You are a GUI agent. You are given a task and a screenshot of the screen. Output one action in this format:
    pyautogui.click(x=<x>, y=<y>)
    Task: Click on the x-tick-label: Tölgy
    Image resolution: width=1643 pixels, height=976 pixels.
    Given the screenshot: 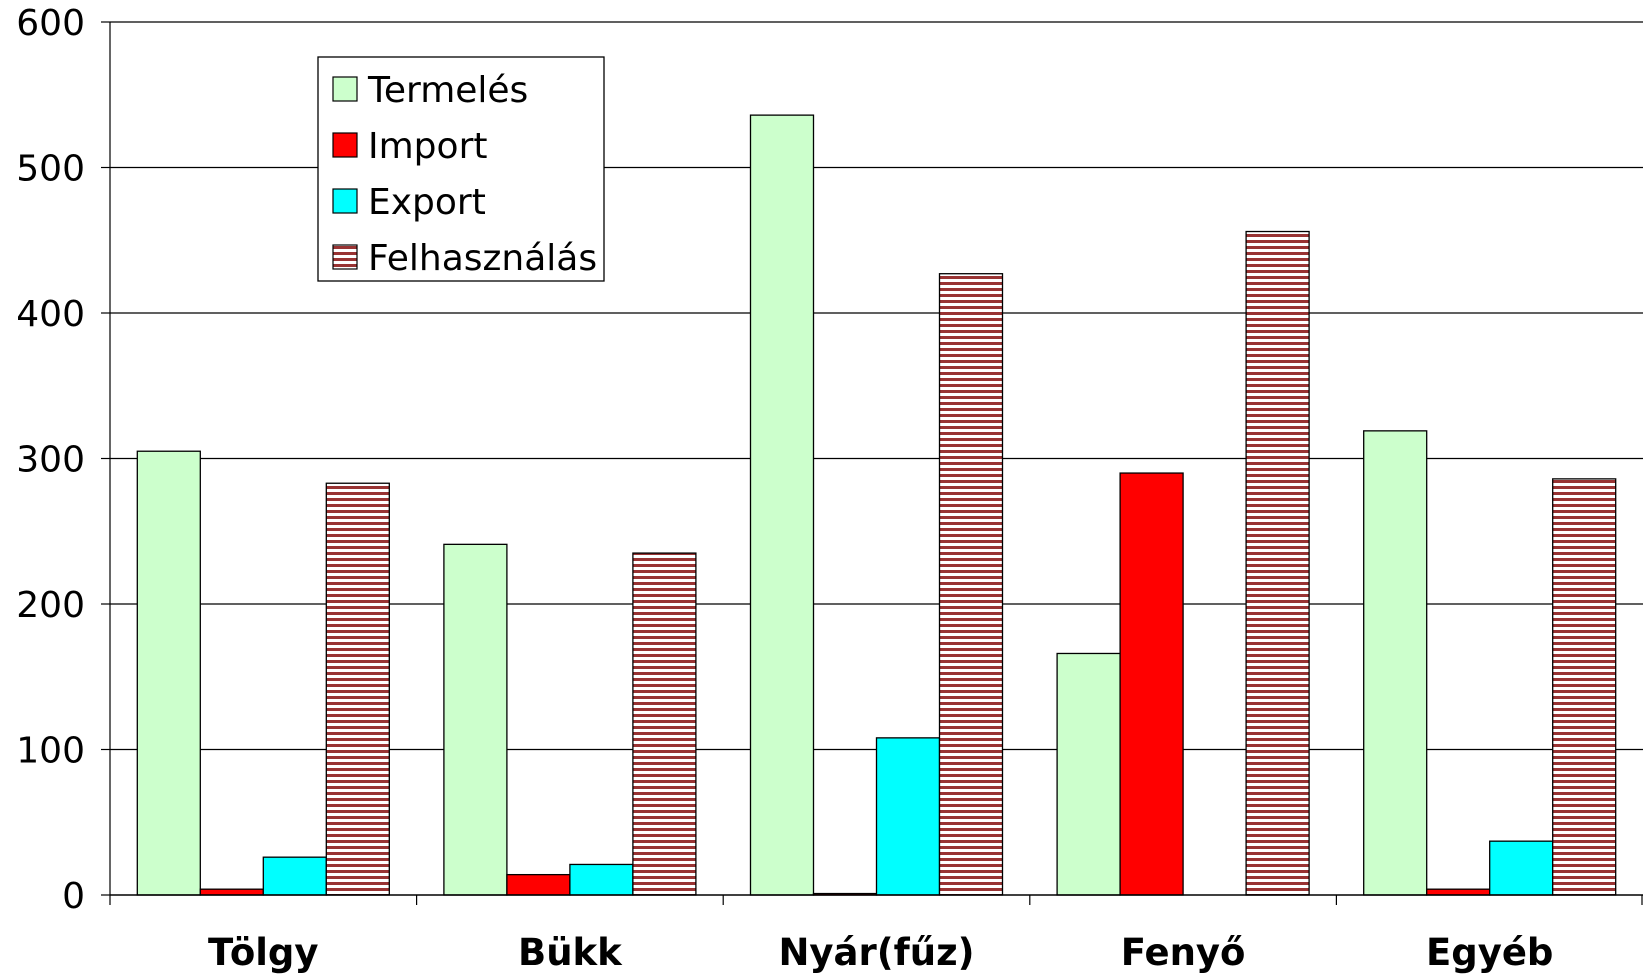 What is the action you would take?
    pyautogui.click(x=263, y=952)
    